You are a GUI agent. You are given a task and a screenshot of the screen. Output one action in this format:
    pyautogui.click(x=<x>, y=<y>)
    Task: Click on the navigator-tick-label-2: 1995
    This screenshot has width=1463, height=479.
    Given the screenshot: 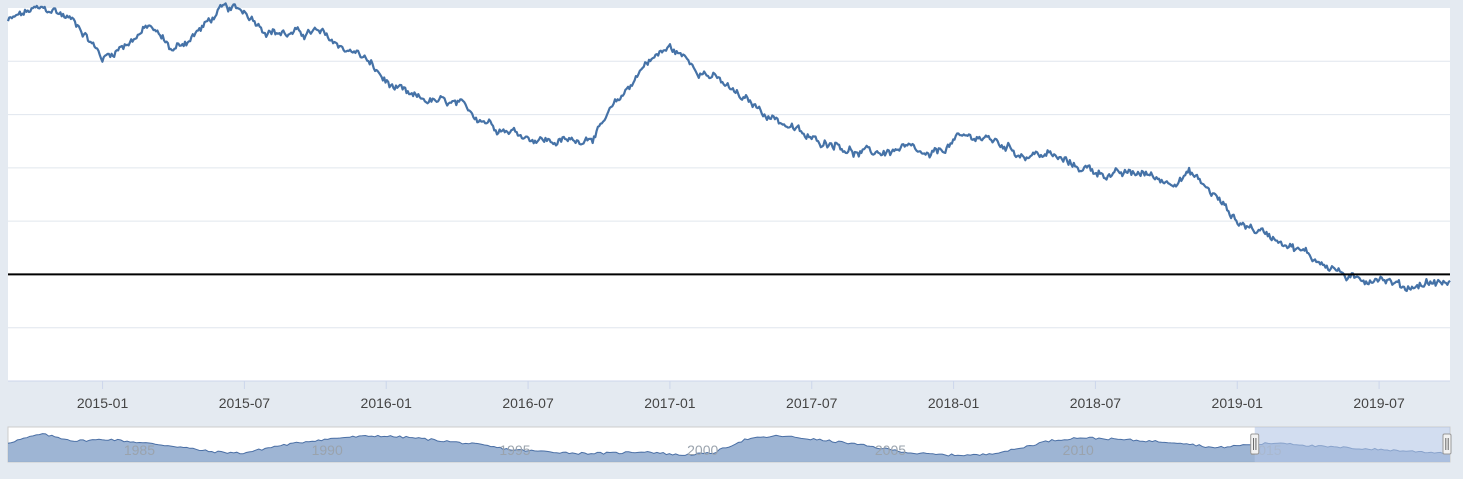 What is the action you would take?
    pyautogui.click(x=514, y=450)
    